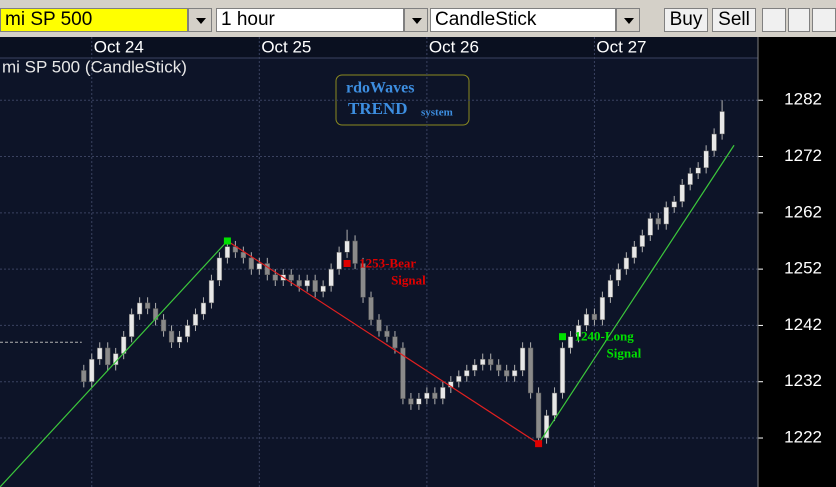 This screenshot has width=836, height=487. Describe the element at coordinates (437, 113) in the screenshot. I see `legend-line: system` at that location.